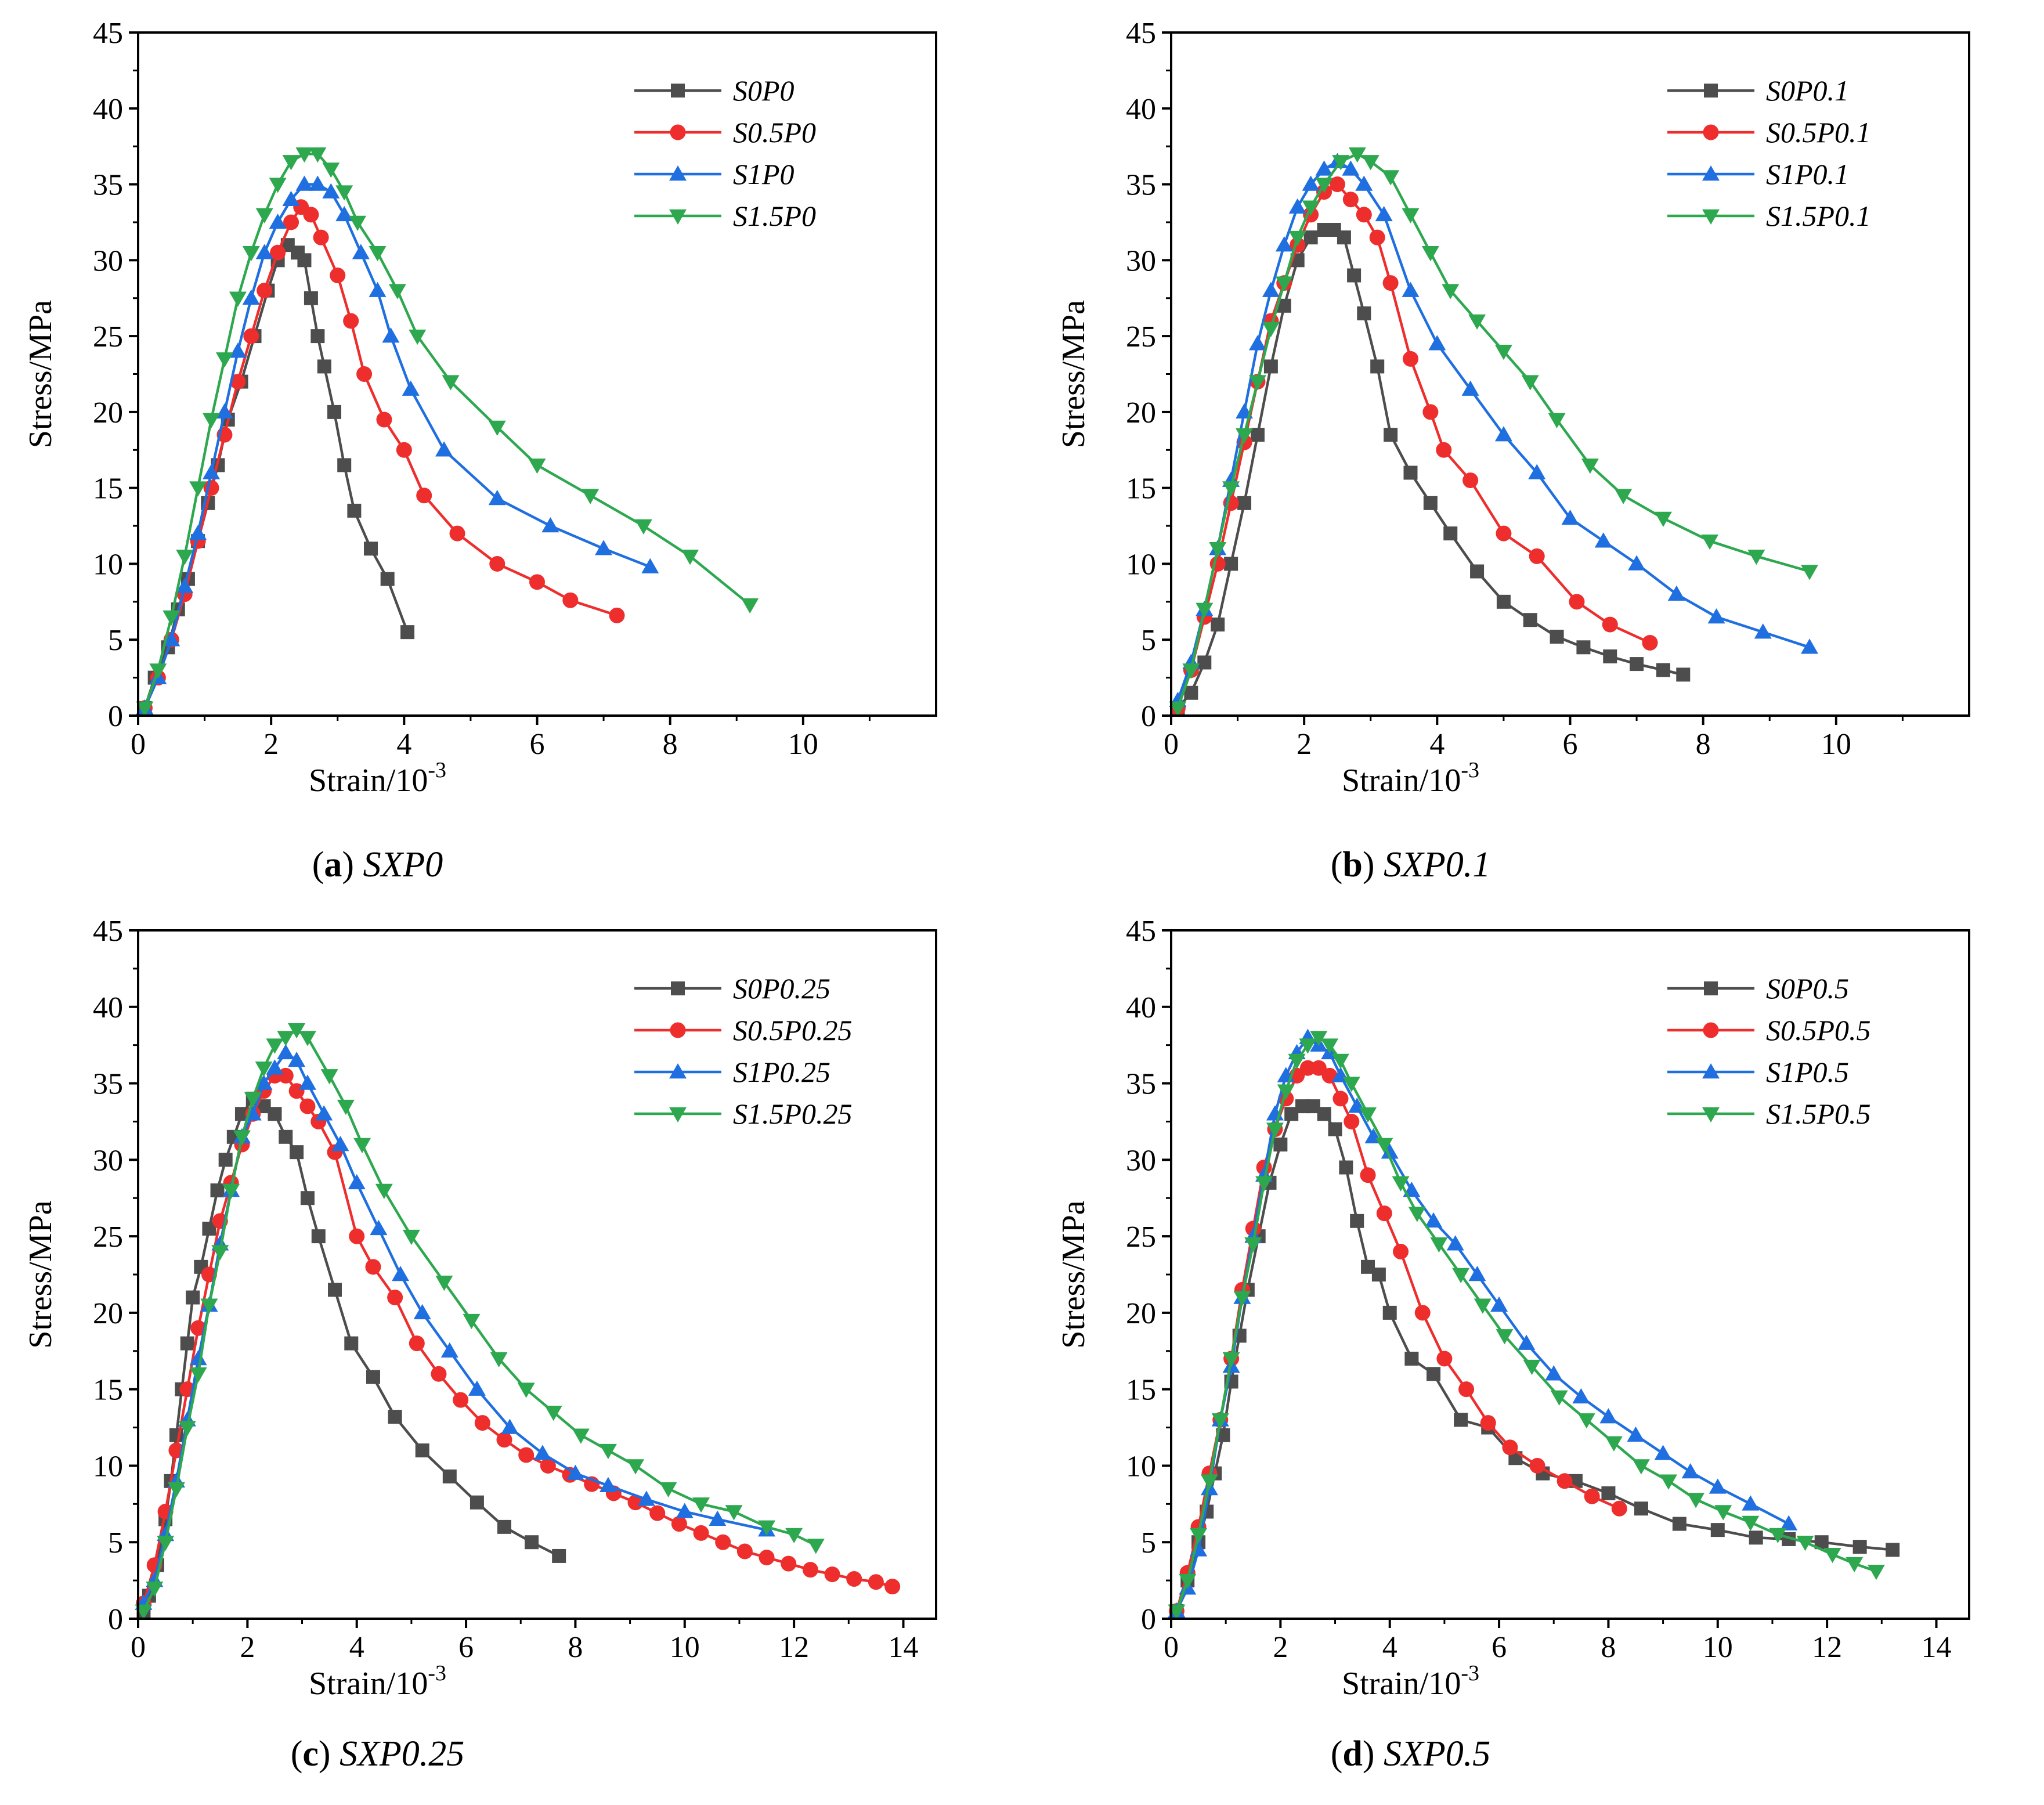  Describe the element at coordinates (466, 1647) in the screenshot. I see `x-tick-label: 6` at that location.